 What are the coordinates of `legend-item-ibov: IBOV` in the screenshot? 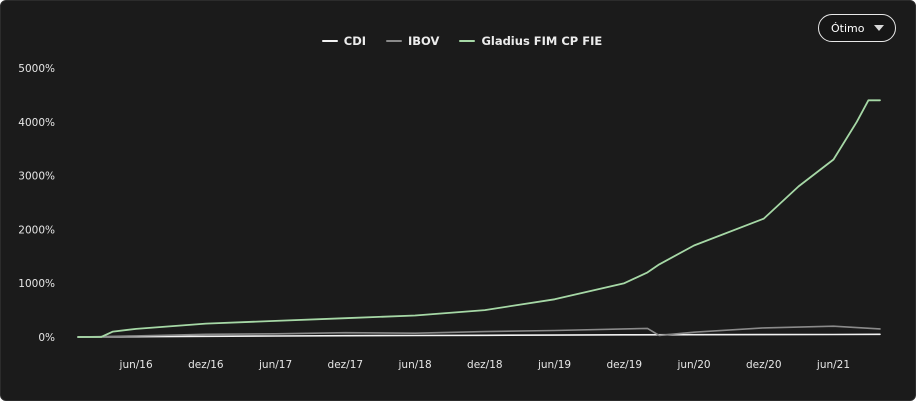 It's located at (412, 41).